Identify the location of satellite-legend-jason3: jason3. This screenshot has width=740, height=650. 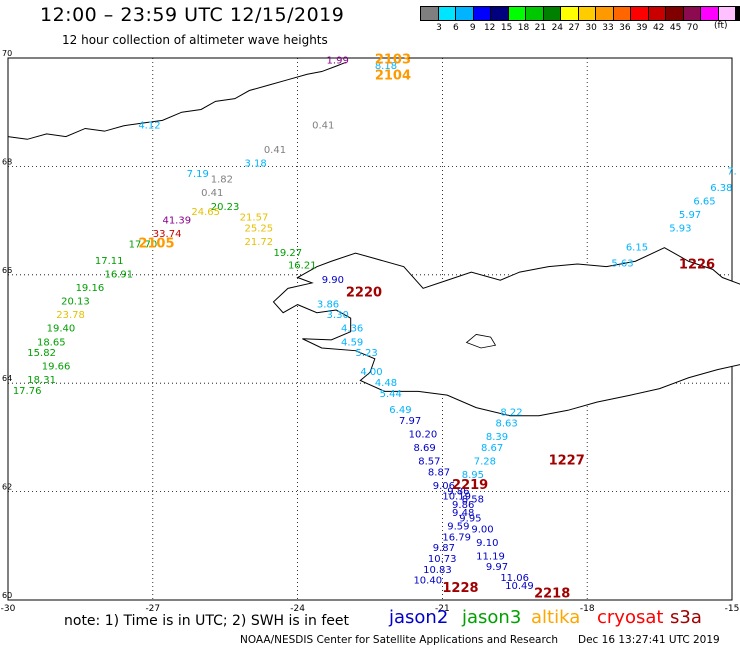
(492, 617).